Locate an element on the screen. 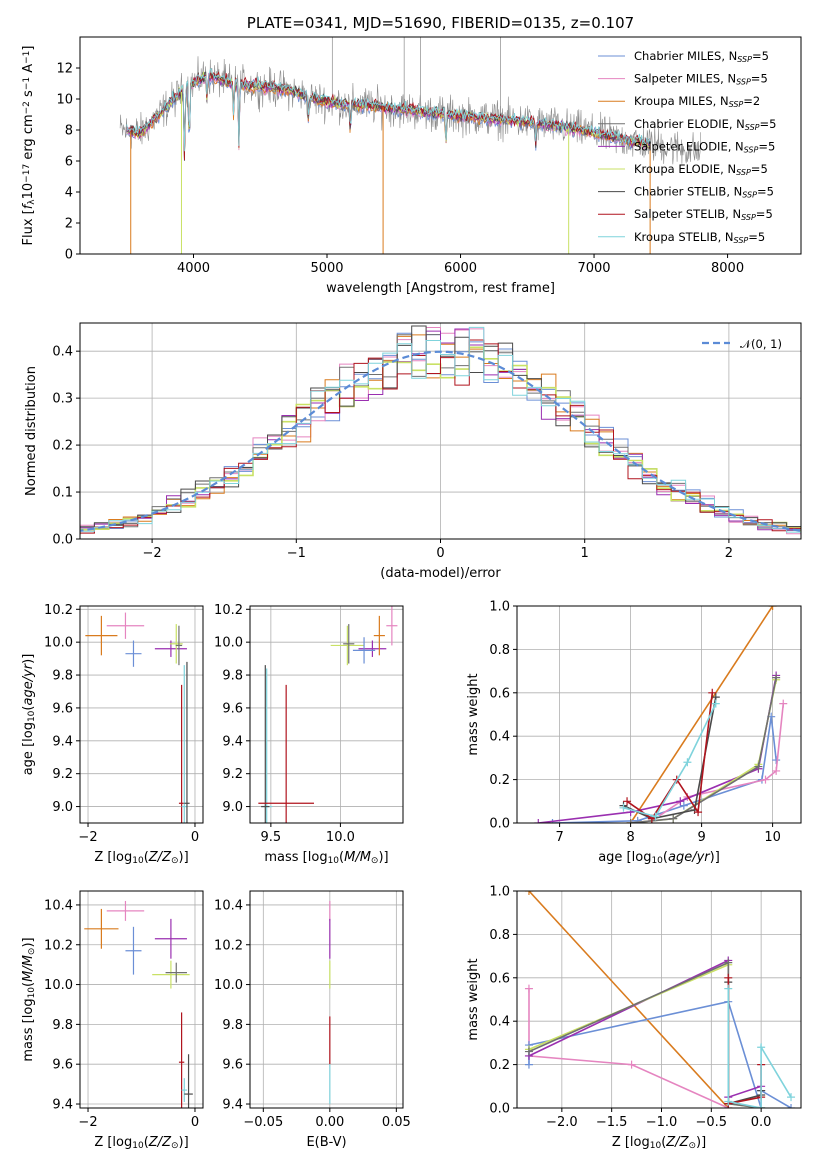  x-tick-label: −0.5 is located at coordinates (712, 1122).